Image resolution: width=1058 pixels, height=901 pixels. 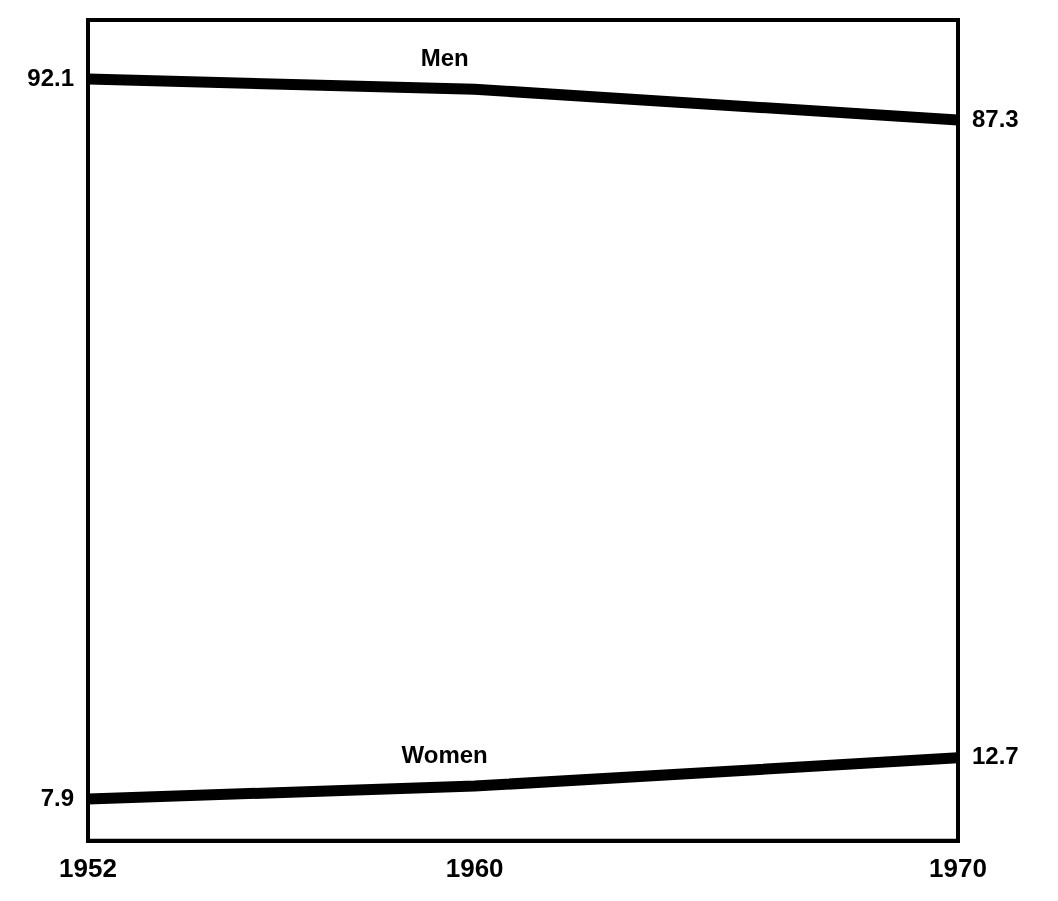 What do you see at coordinates (57, 797) in the screenshot?
I see `data-label: 7.9` at bounding box center [57, 797].